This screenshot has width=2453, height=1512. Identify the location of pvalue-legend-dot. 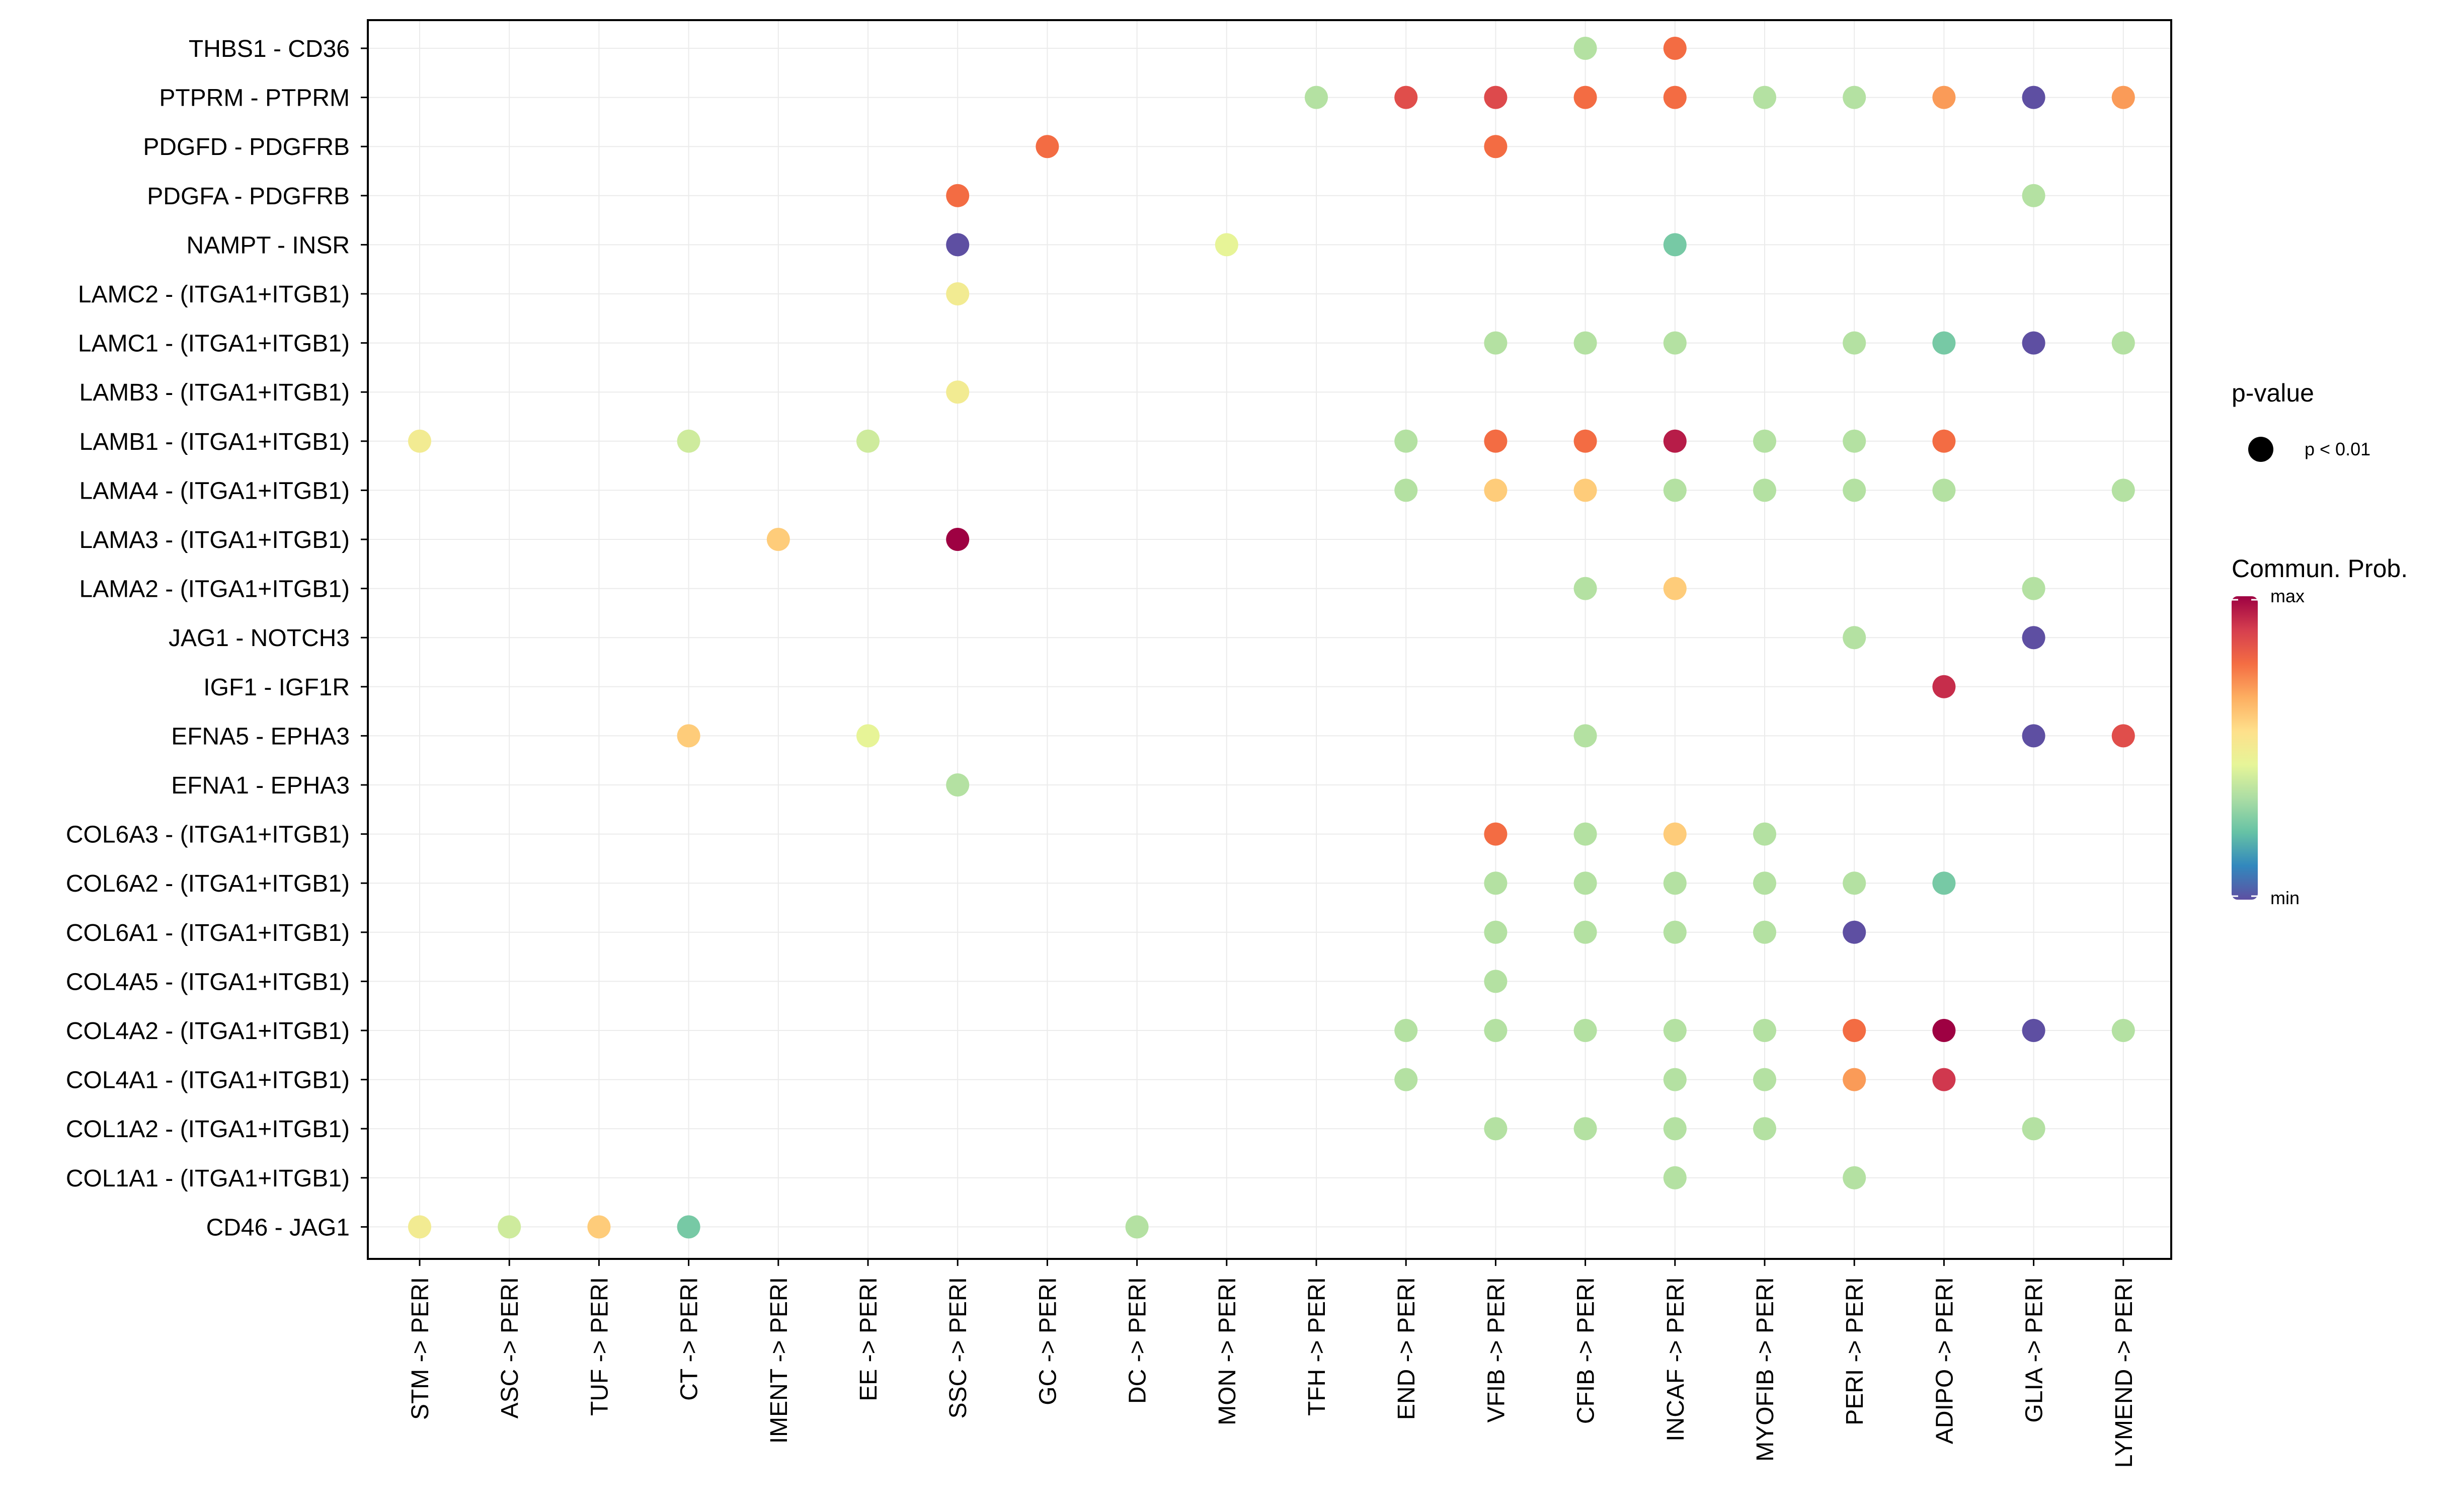
(2260, 450).